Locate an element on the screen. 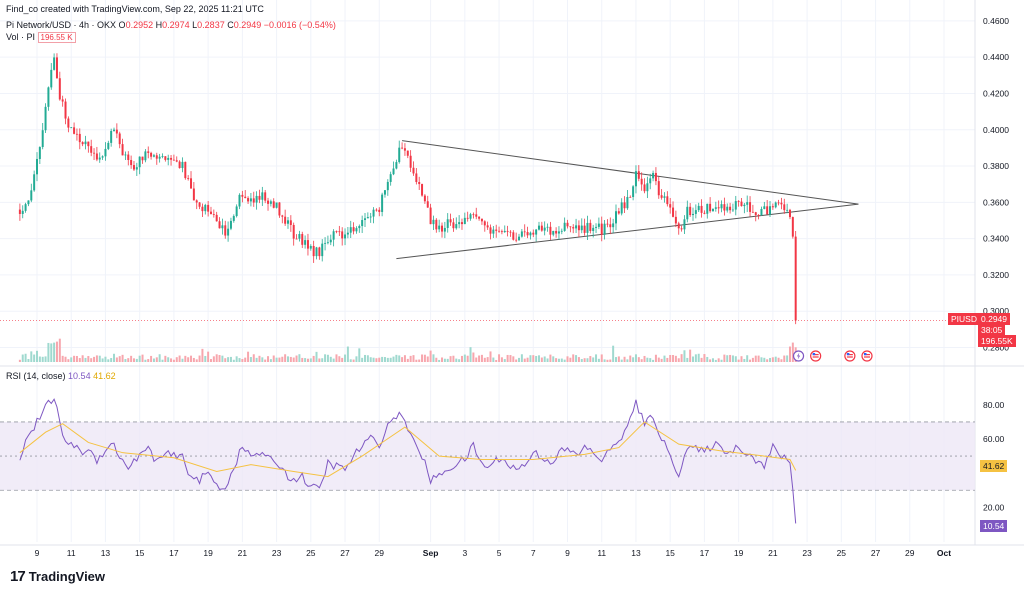  flash-icon is located at coordinates (798, 356).